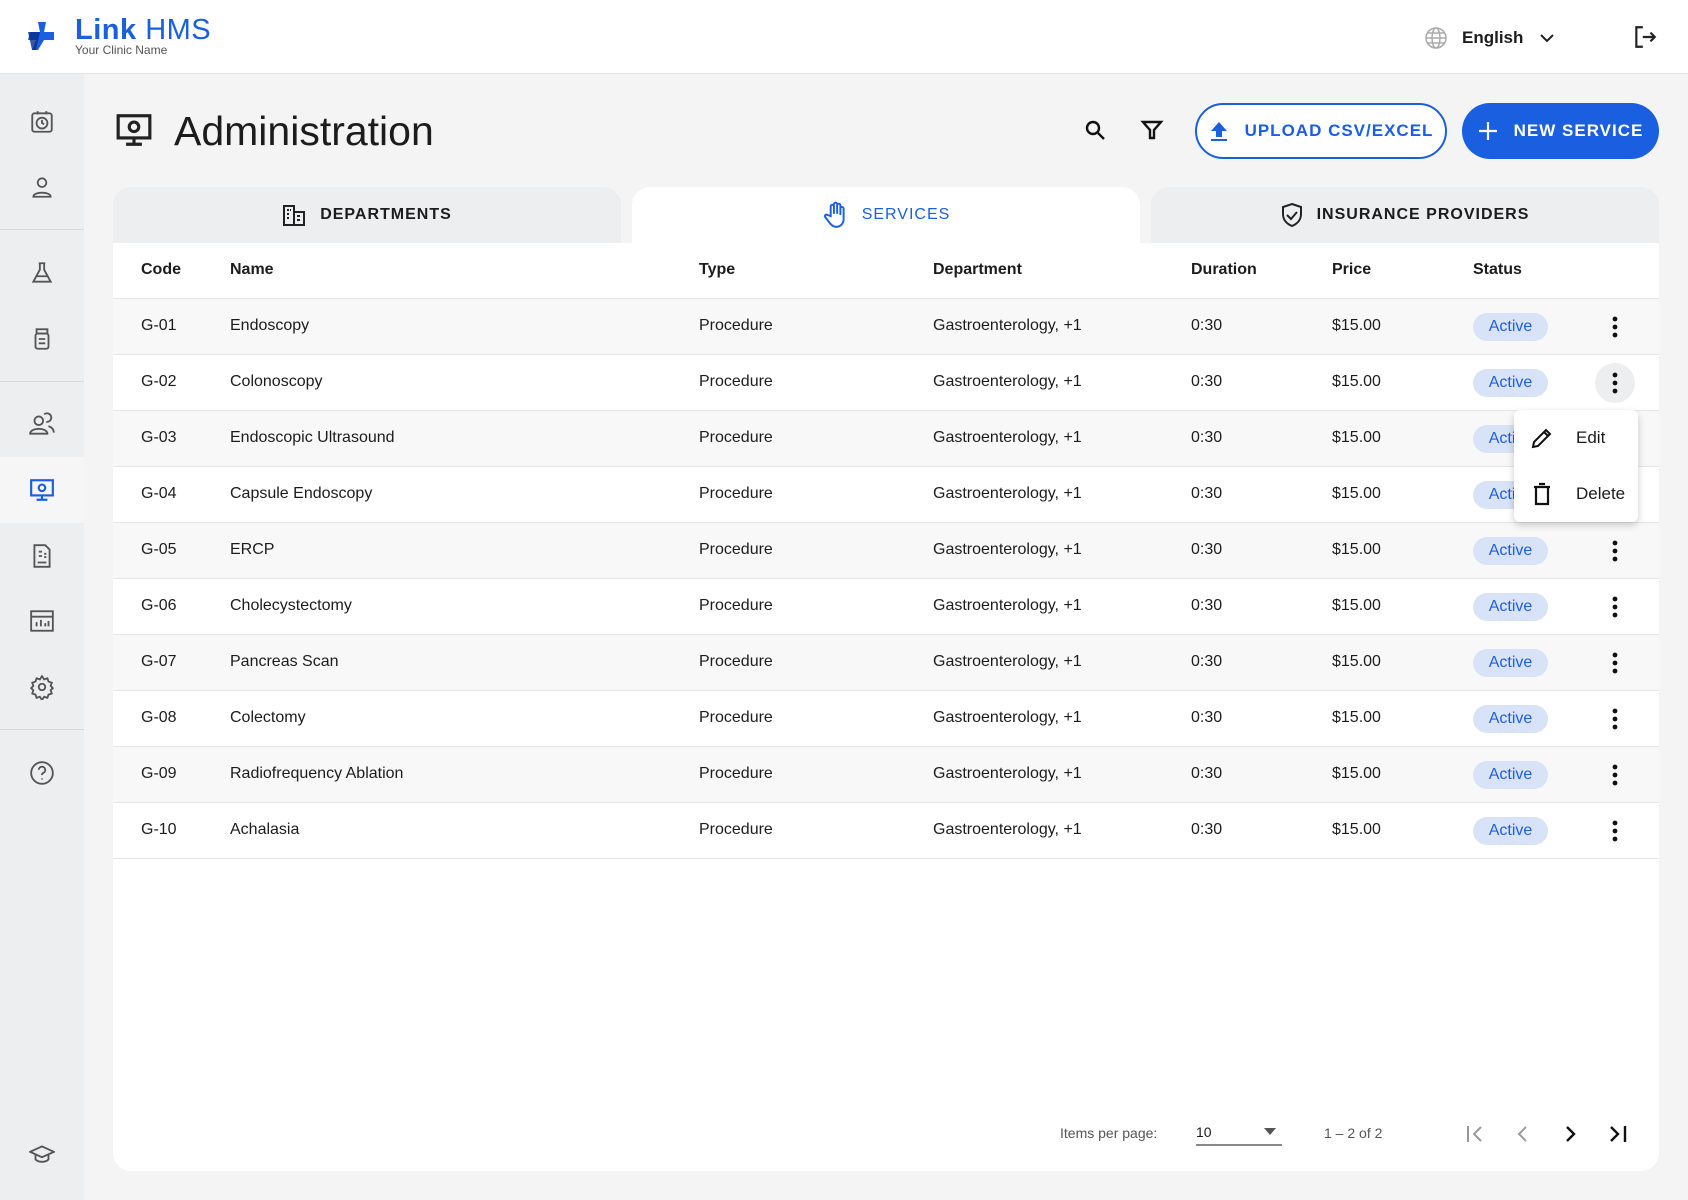 This screenshot has height=1200, width=1688. I want to click on cell-code: G-08, so click(159, 717).